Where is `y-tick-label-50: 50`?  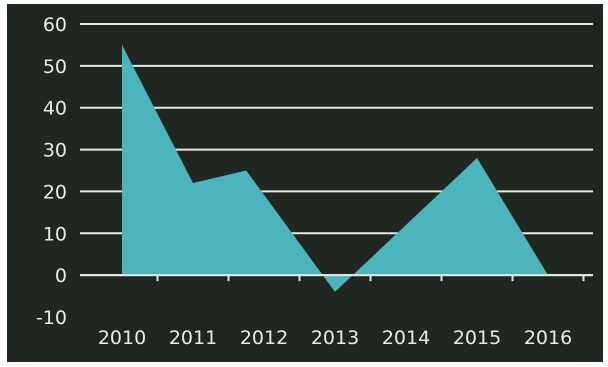 y-tick-label-50: 50 is located at coordinates (55, 67).